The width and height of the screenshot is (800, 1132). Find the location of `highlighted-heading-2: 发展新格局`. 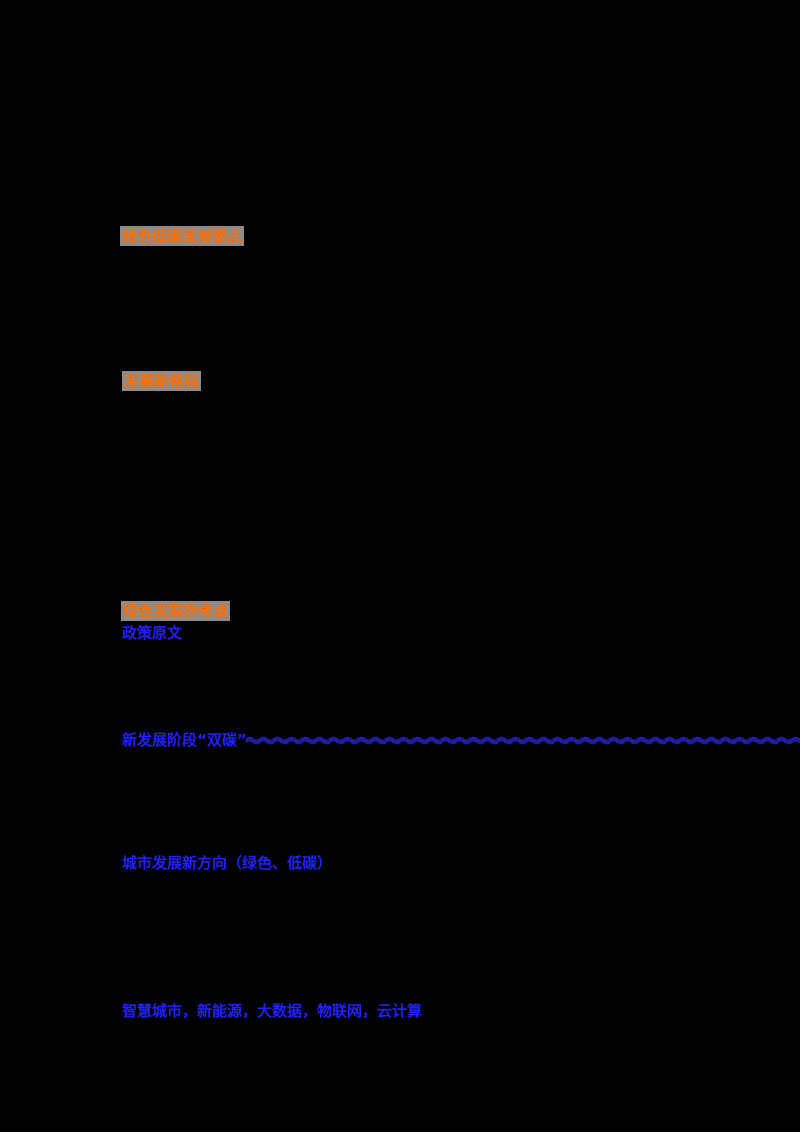

highlighted-heading-2: 发展新格局 is located at coordinates (162, 381).